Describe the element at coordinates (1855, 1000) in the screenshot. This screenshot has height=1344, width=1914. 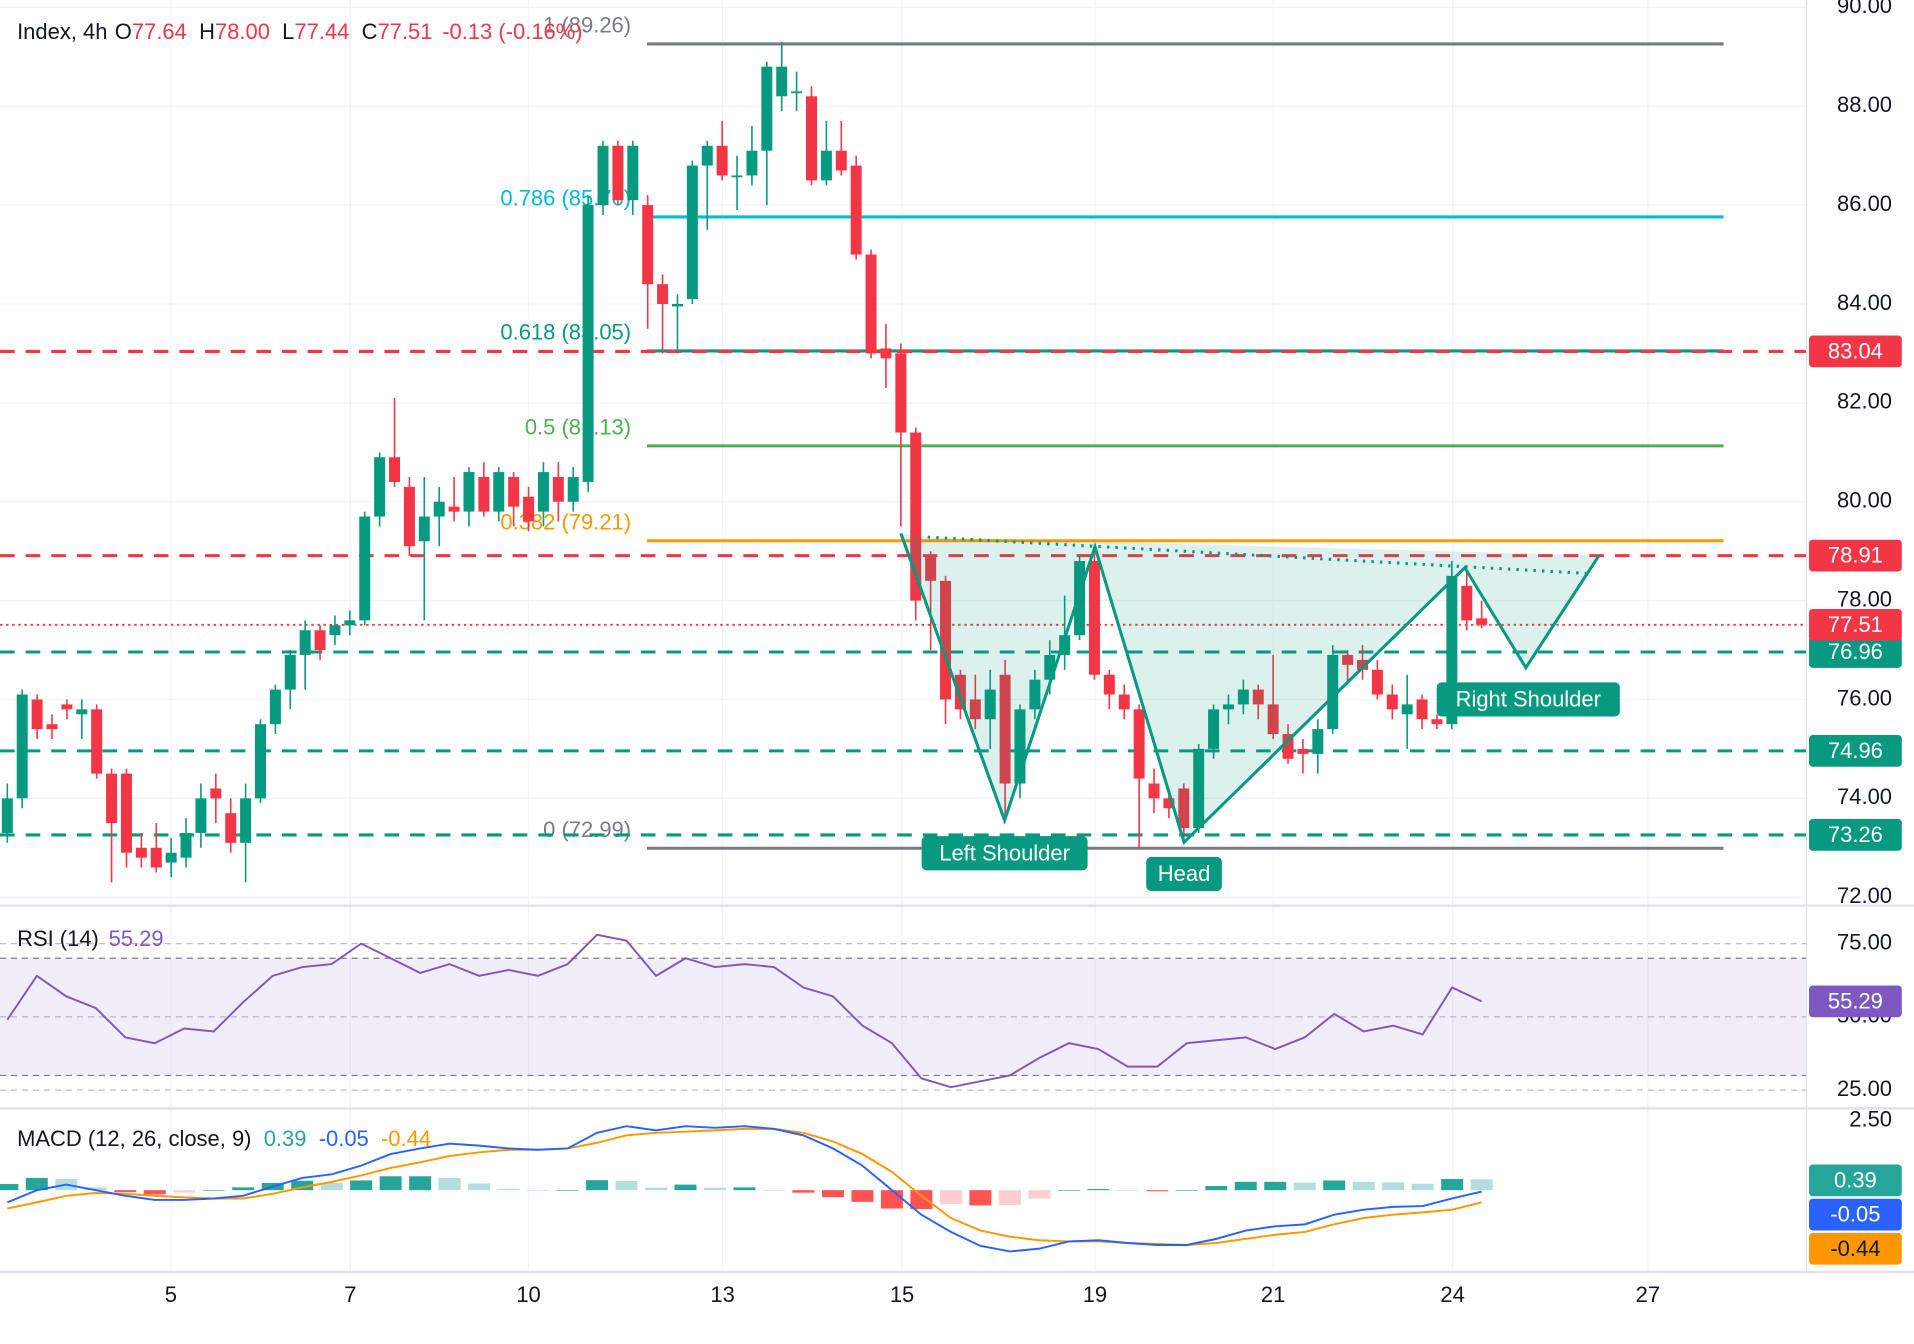
I see `price-box-label: 55.29` at that location.